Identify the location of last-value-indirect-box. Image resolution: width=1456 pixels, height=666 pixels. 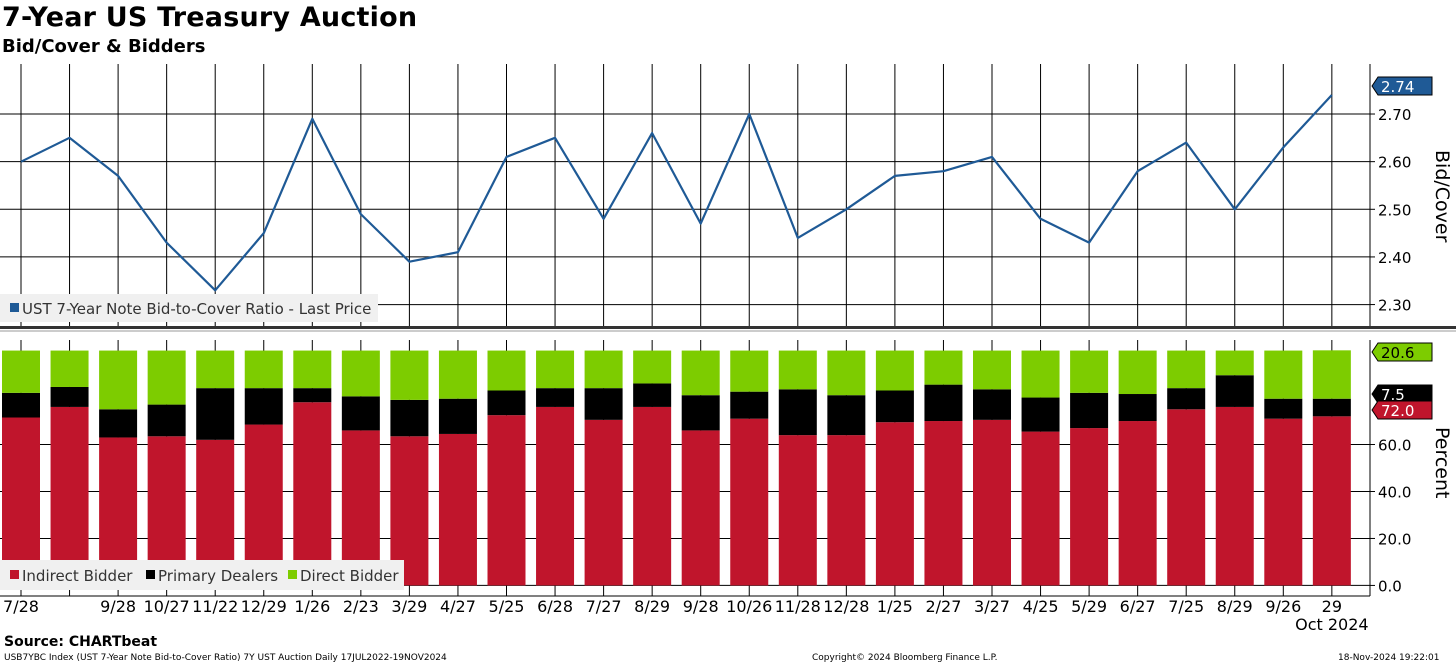
(1402, 410).